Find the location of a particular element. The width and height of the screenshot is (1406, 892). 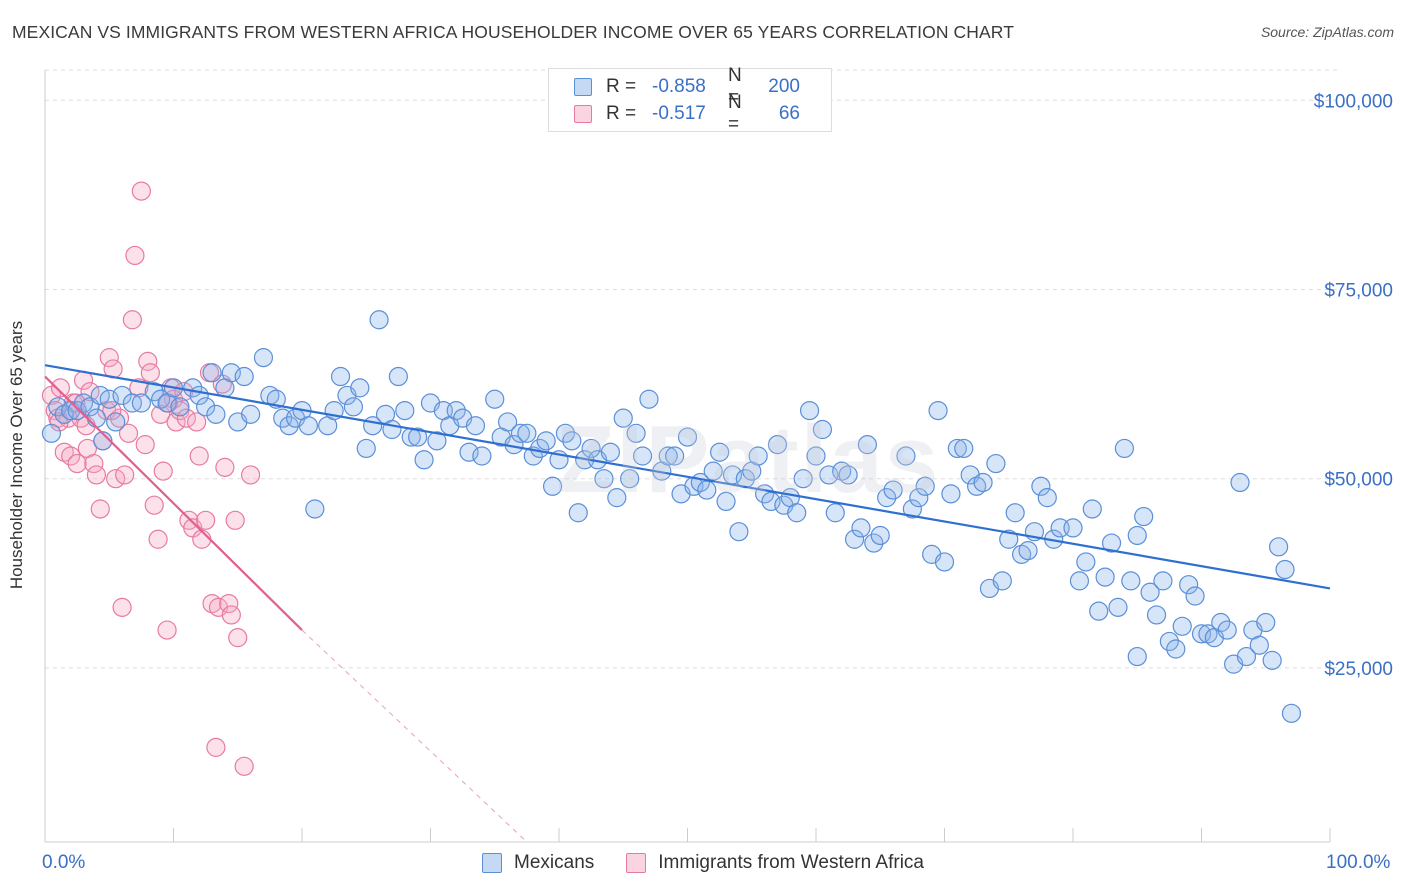

legend-item-immigrants: Immigrants from Western Africa is located at coordinates (775, 863).